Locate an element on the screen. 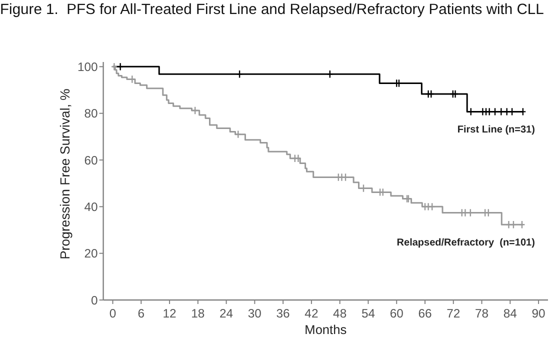  x-tick-label: 66 is located at coordinates (425, 313).